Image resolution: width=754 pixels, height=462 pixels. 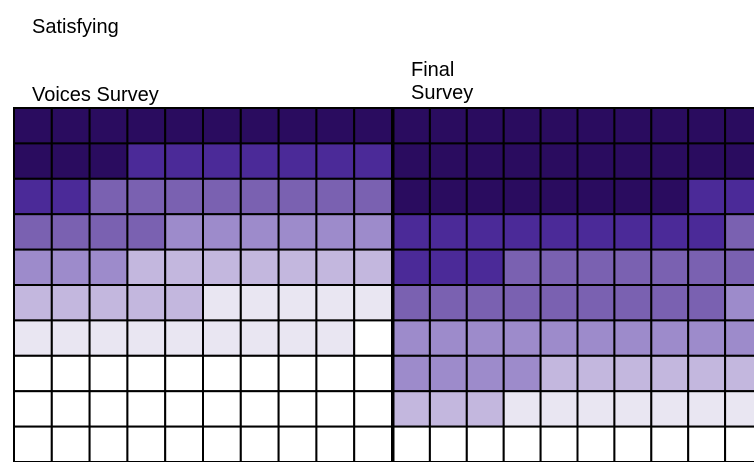 I want to click on heatmap-cell-p0-r4-c0, so click(x=33, y=267).